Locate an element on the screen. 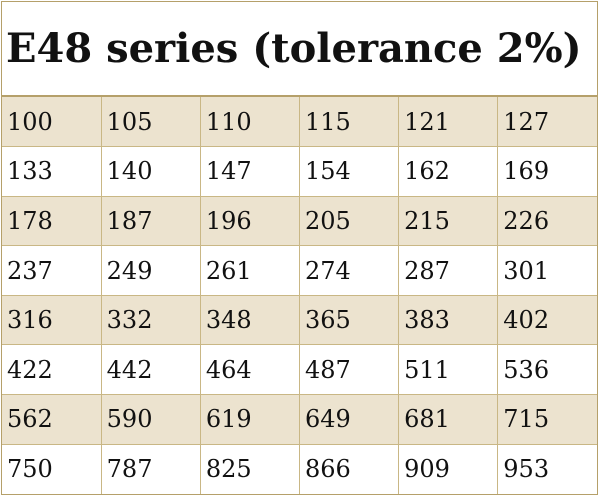 The height and width of the screenshot is (498, 601). table-cell: 127 is located at coordinates (547, 122).